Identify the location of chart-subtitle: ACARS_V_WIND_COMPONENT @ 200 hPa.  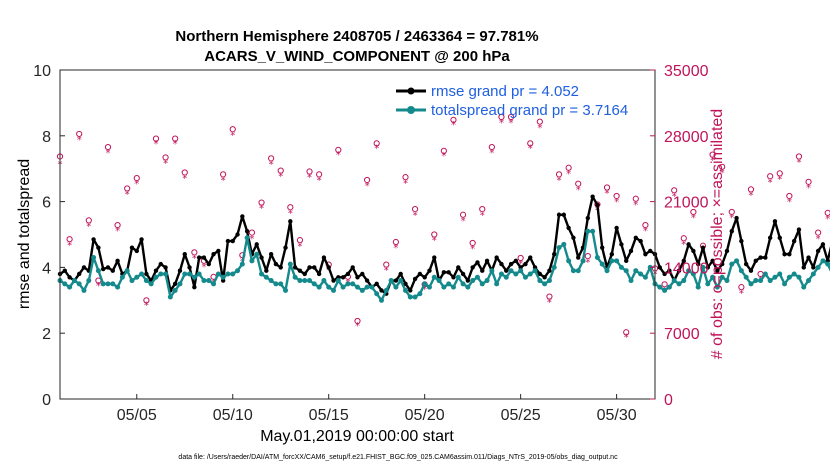
(357, 56).